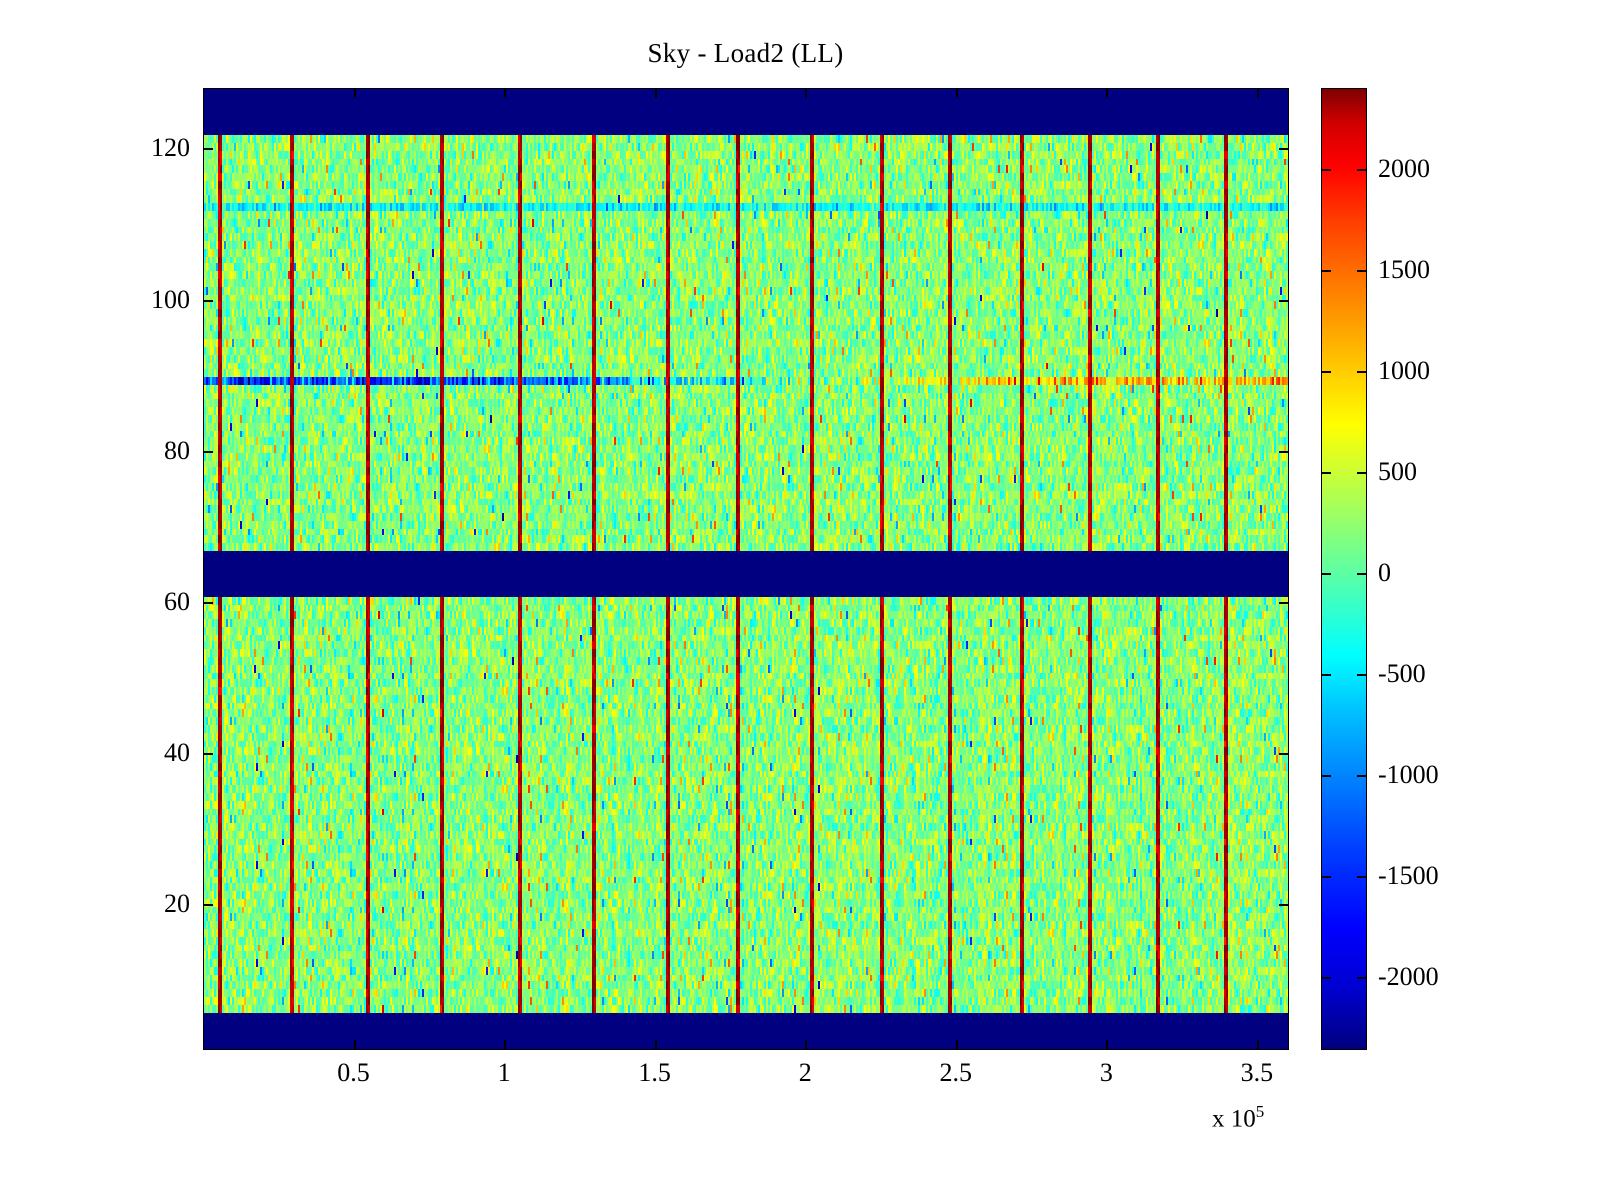 The height and width of the screenshot is (1200, 1600). I want to click on x-axis-tick-label: 1, so click(504, 1072).